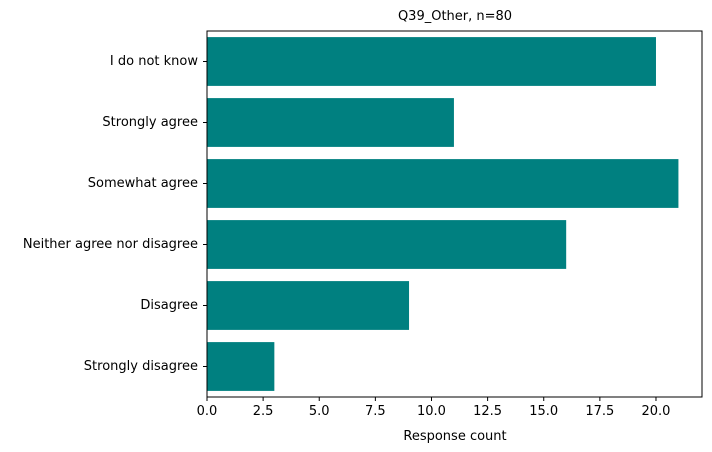 The width and height of the screenshot is (712, 452). I want to click on x-tick-label: 20.0, so click(656, 411).